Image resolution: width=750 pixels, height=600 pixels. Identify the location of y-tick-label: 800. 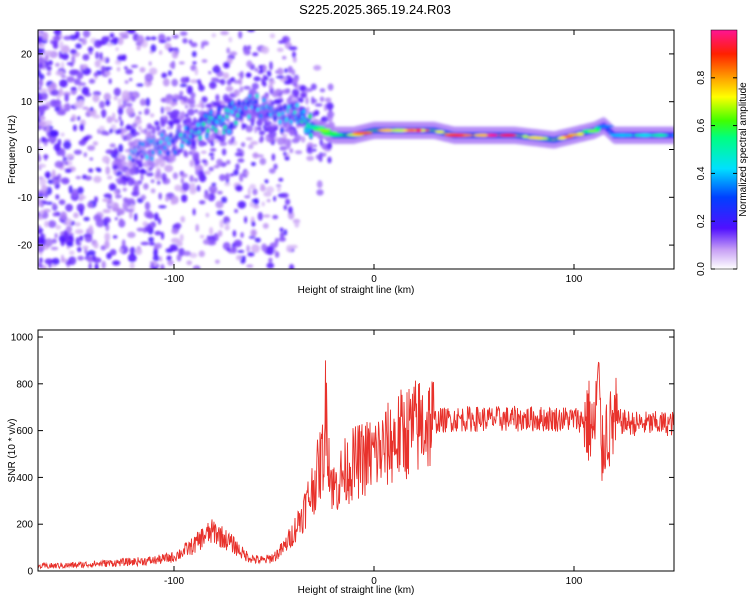
(24, 384).